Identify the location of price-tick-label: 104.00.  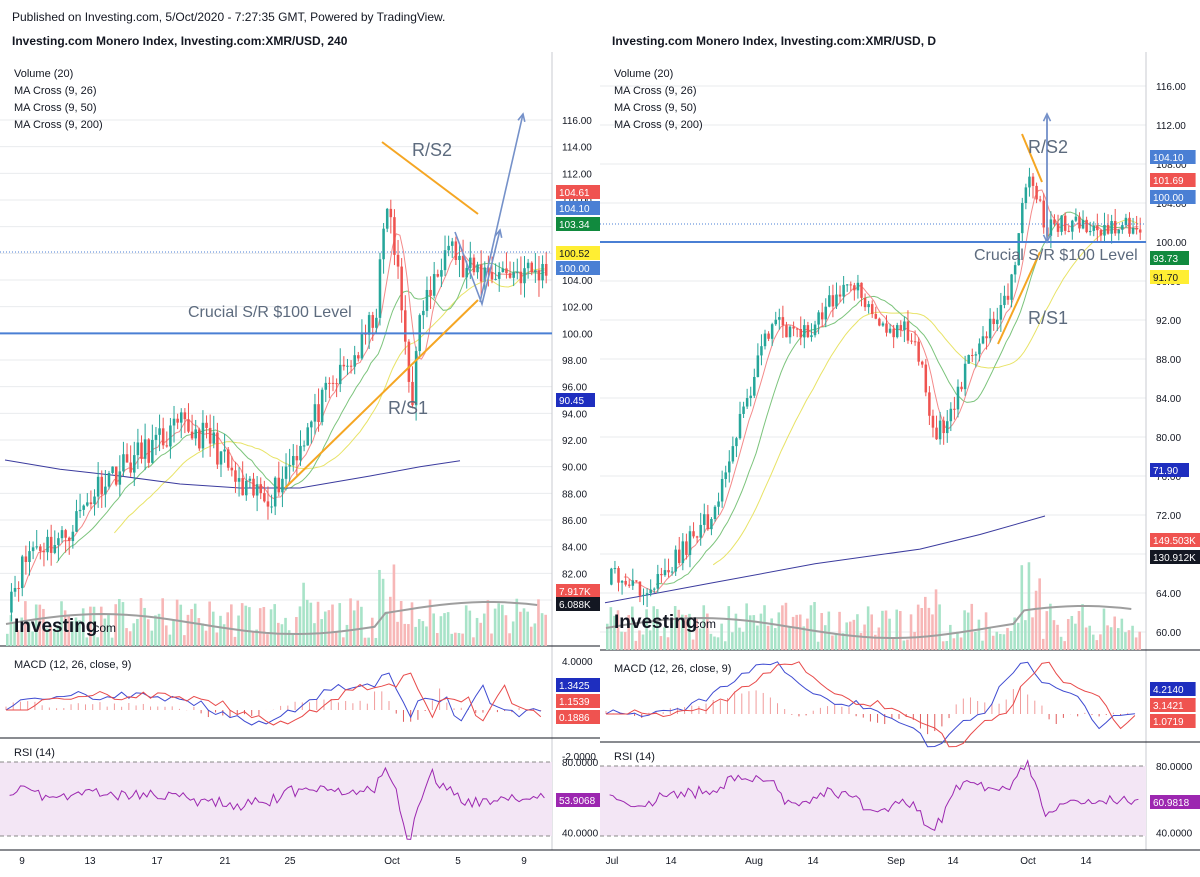
(1171, 204).